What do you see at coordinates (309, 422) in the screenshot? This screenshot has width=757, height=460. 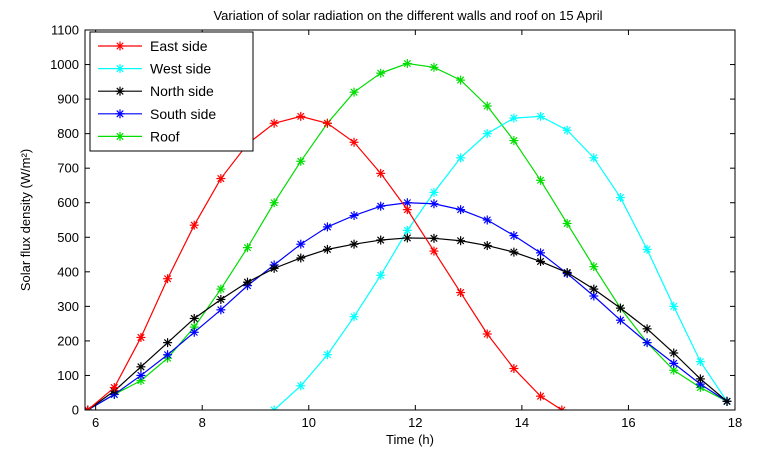 I see `x-tick-label: 10` at bounding box center [309, 422].